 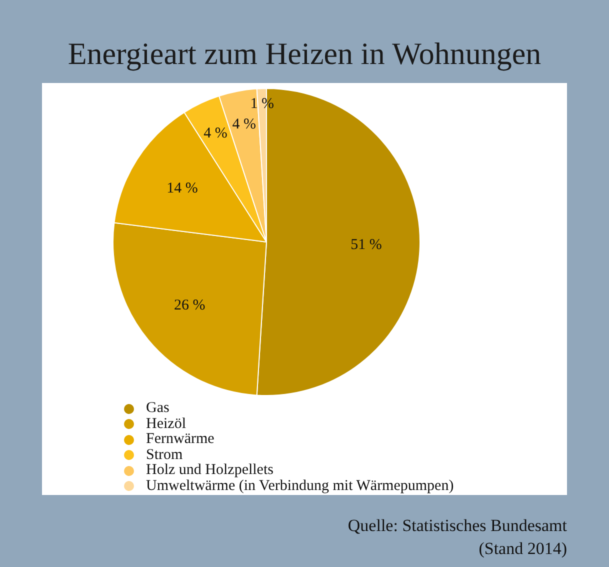 I want to click on data-label: 26 %, so click(x=190, y=306).